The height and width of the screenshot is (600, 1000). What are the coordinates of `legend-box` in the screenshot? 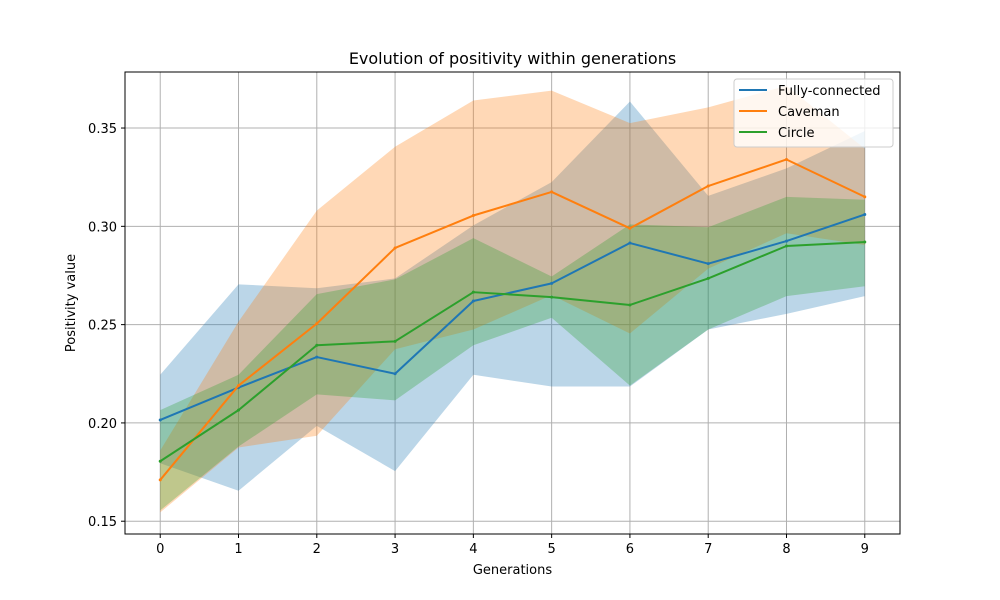 It's located at (813, 113).